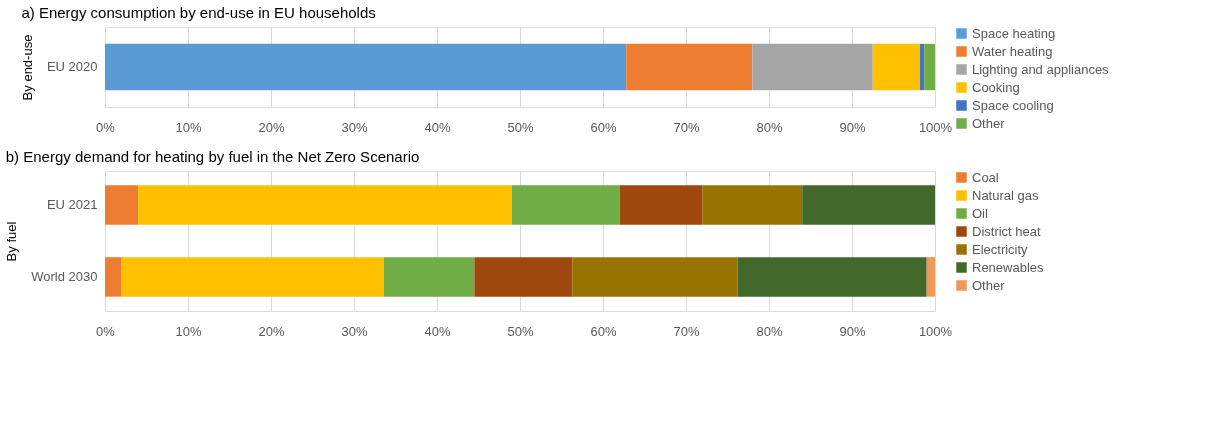  Describe the element at coordinates (12, 241) in the screenshot. I see `y-axis-title: By fuel` at that location.